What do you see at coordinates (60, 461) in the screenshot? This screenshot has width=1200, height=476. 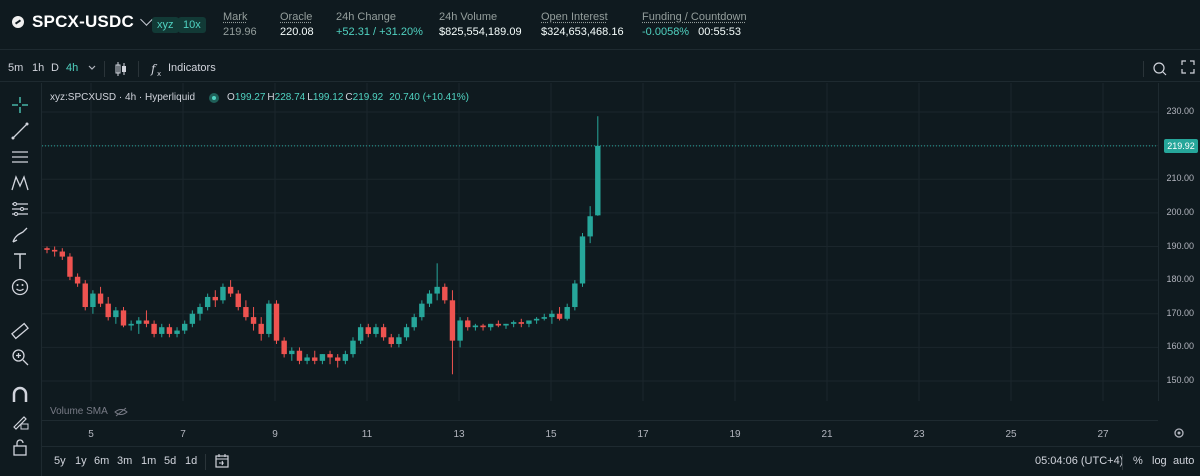 I see `range-5y: 5y` at bounding box center [60, 461].